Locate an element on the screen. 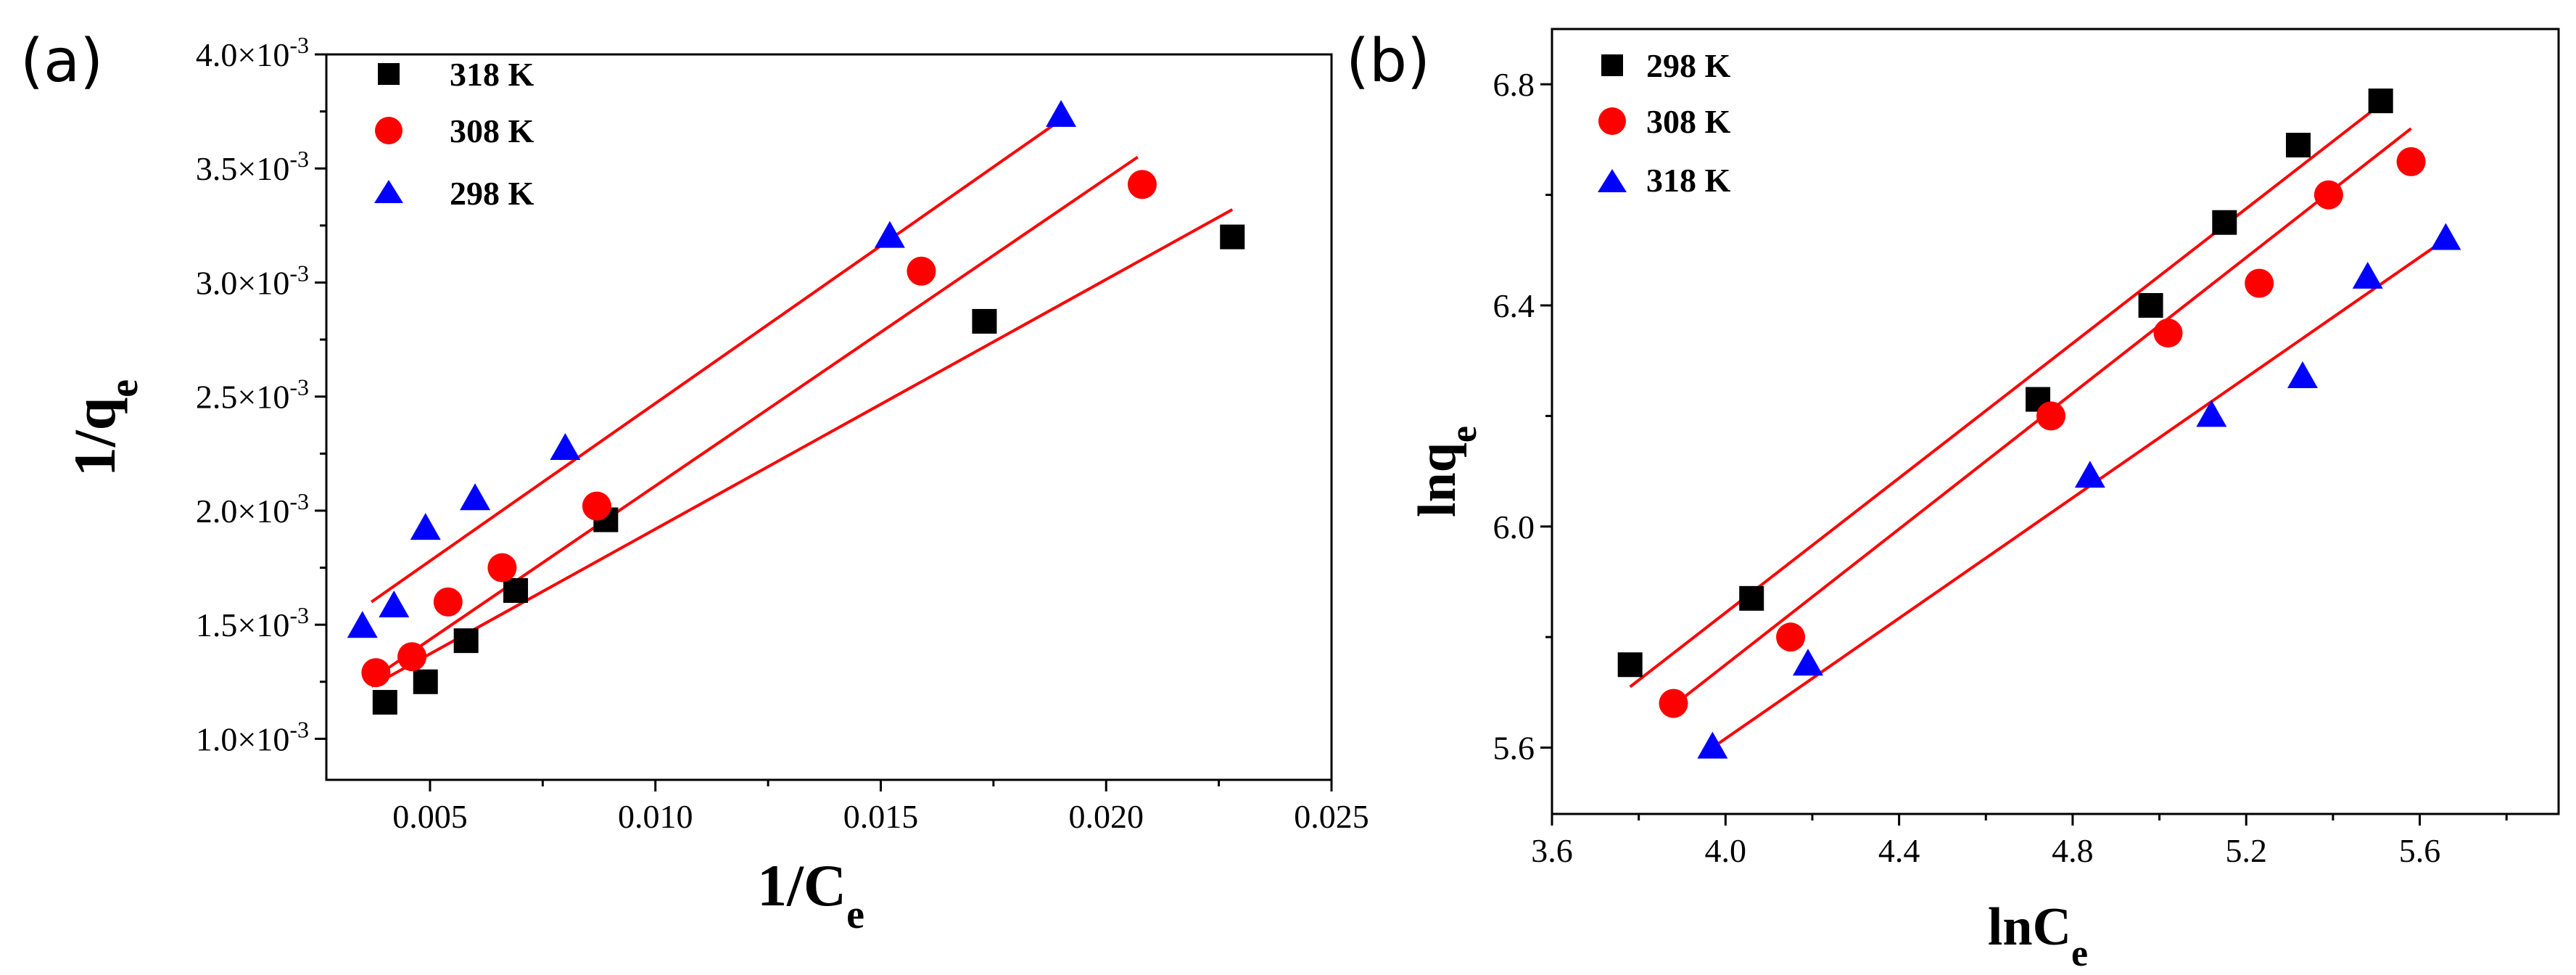  panel-a-label: (a) is located at coordinates (62, 61).